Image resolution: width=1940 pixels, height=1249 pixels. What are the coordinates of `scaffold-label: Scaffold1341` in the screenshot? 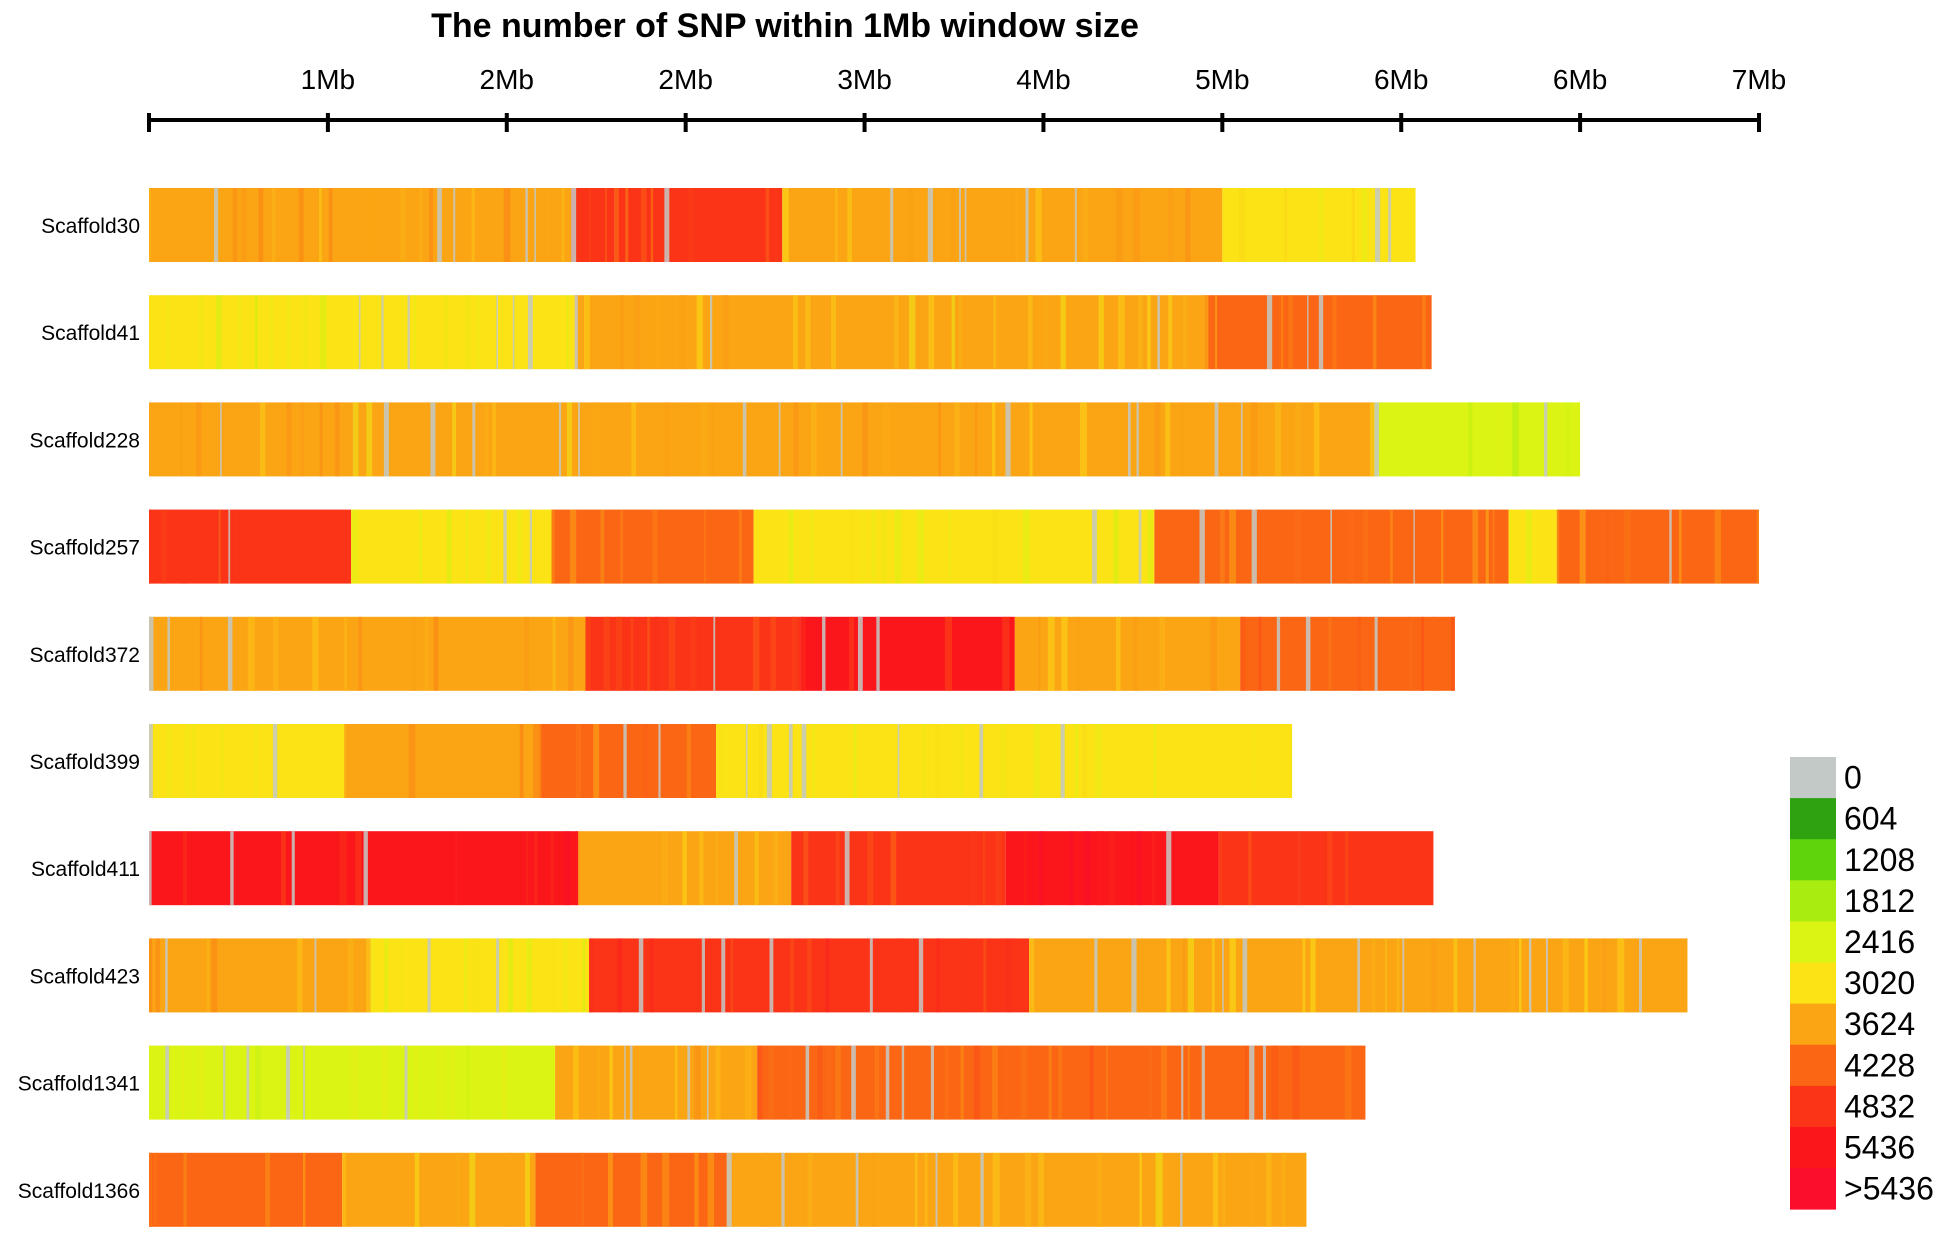 It's located at (79, 1084).